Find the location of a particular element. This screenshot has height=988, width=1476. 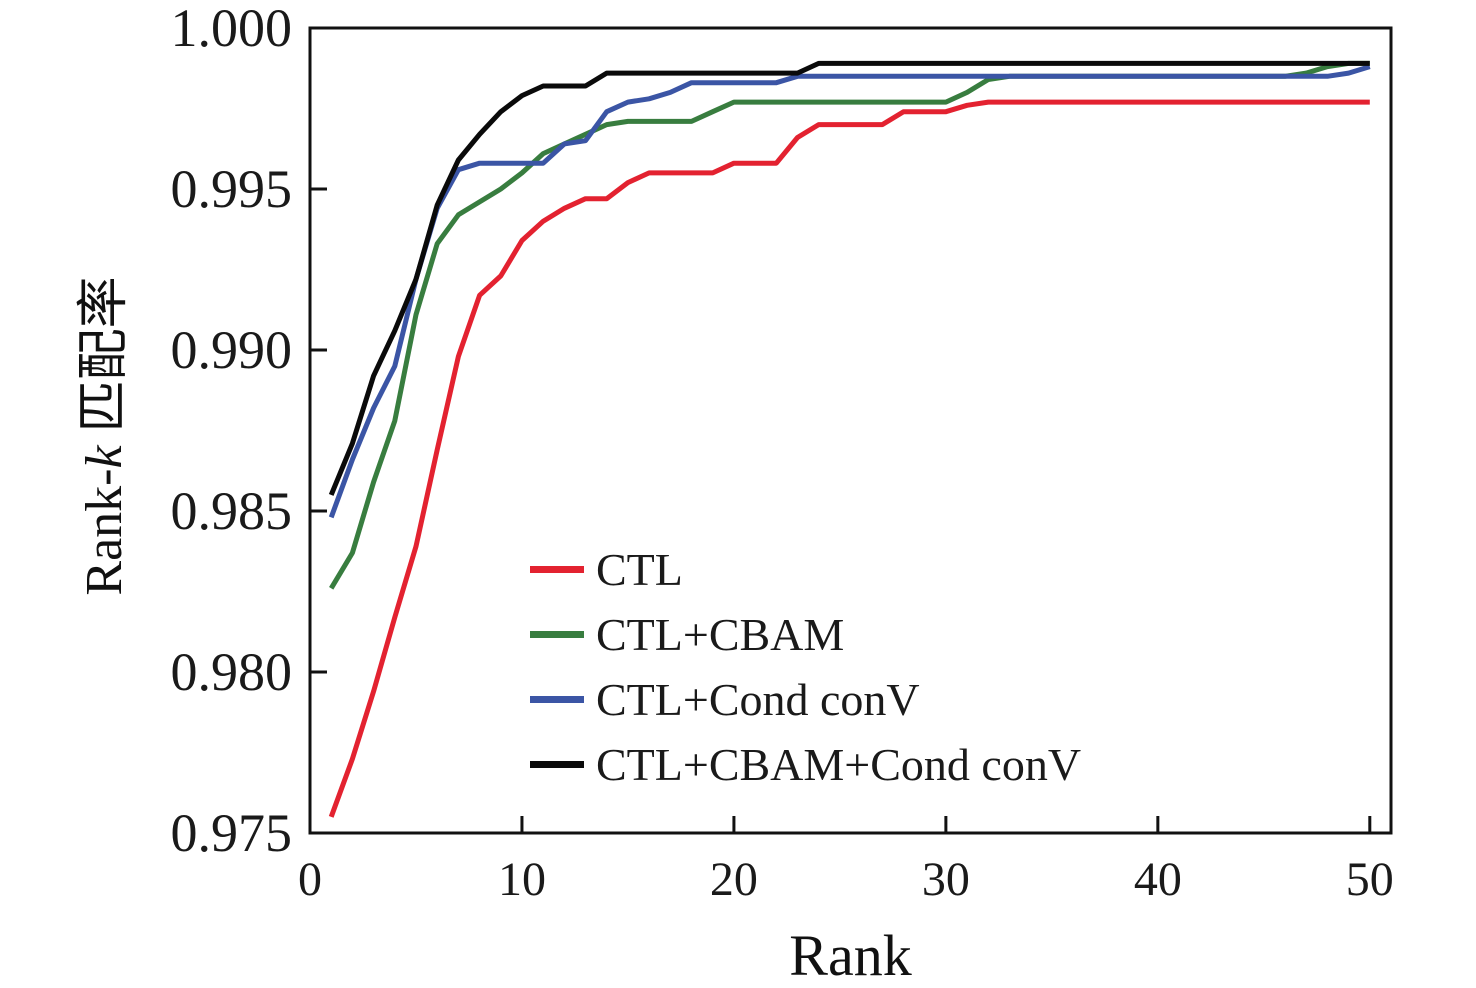

legend-item-ctl: CTL is located at coordinates (805, 569).